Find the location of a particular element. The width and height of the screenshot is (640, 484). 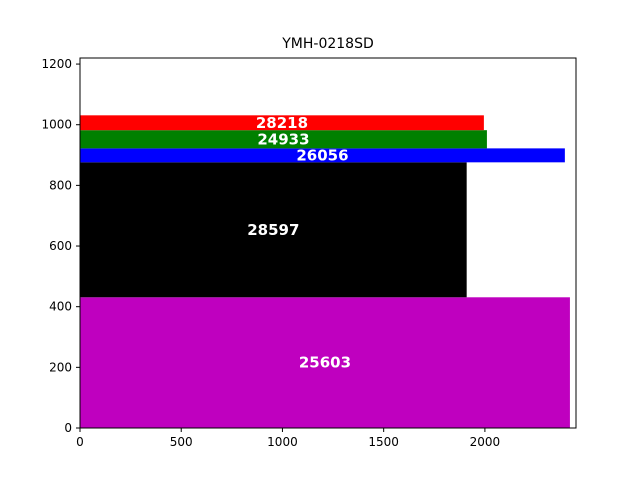

x-tick-label-0: 0 is located at coordinates (80, 442).